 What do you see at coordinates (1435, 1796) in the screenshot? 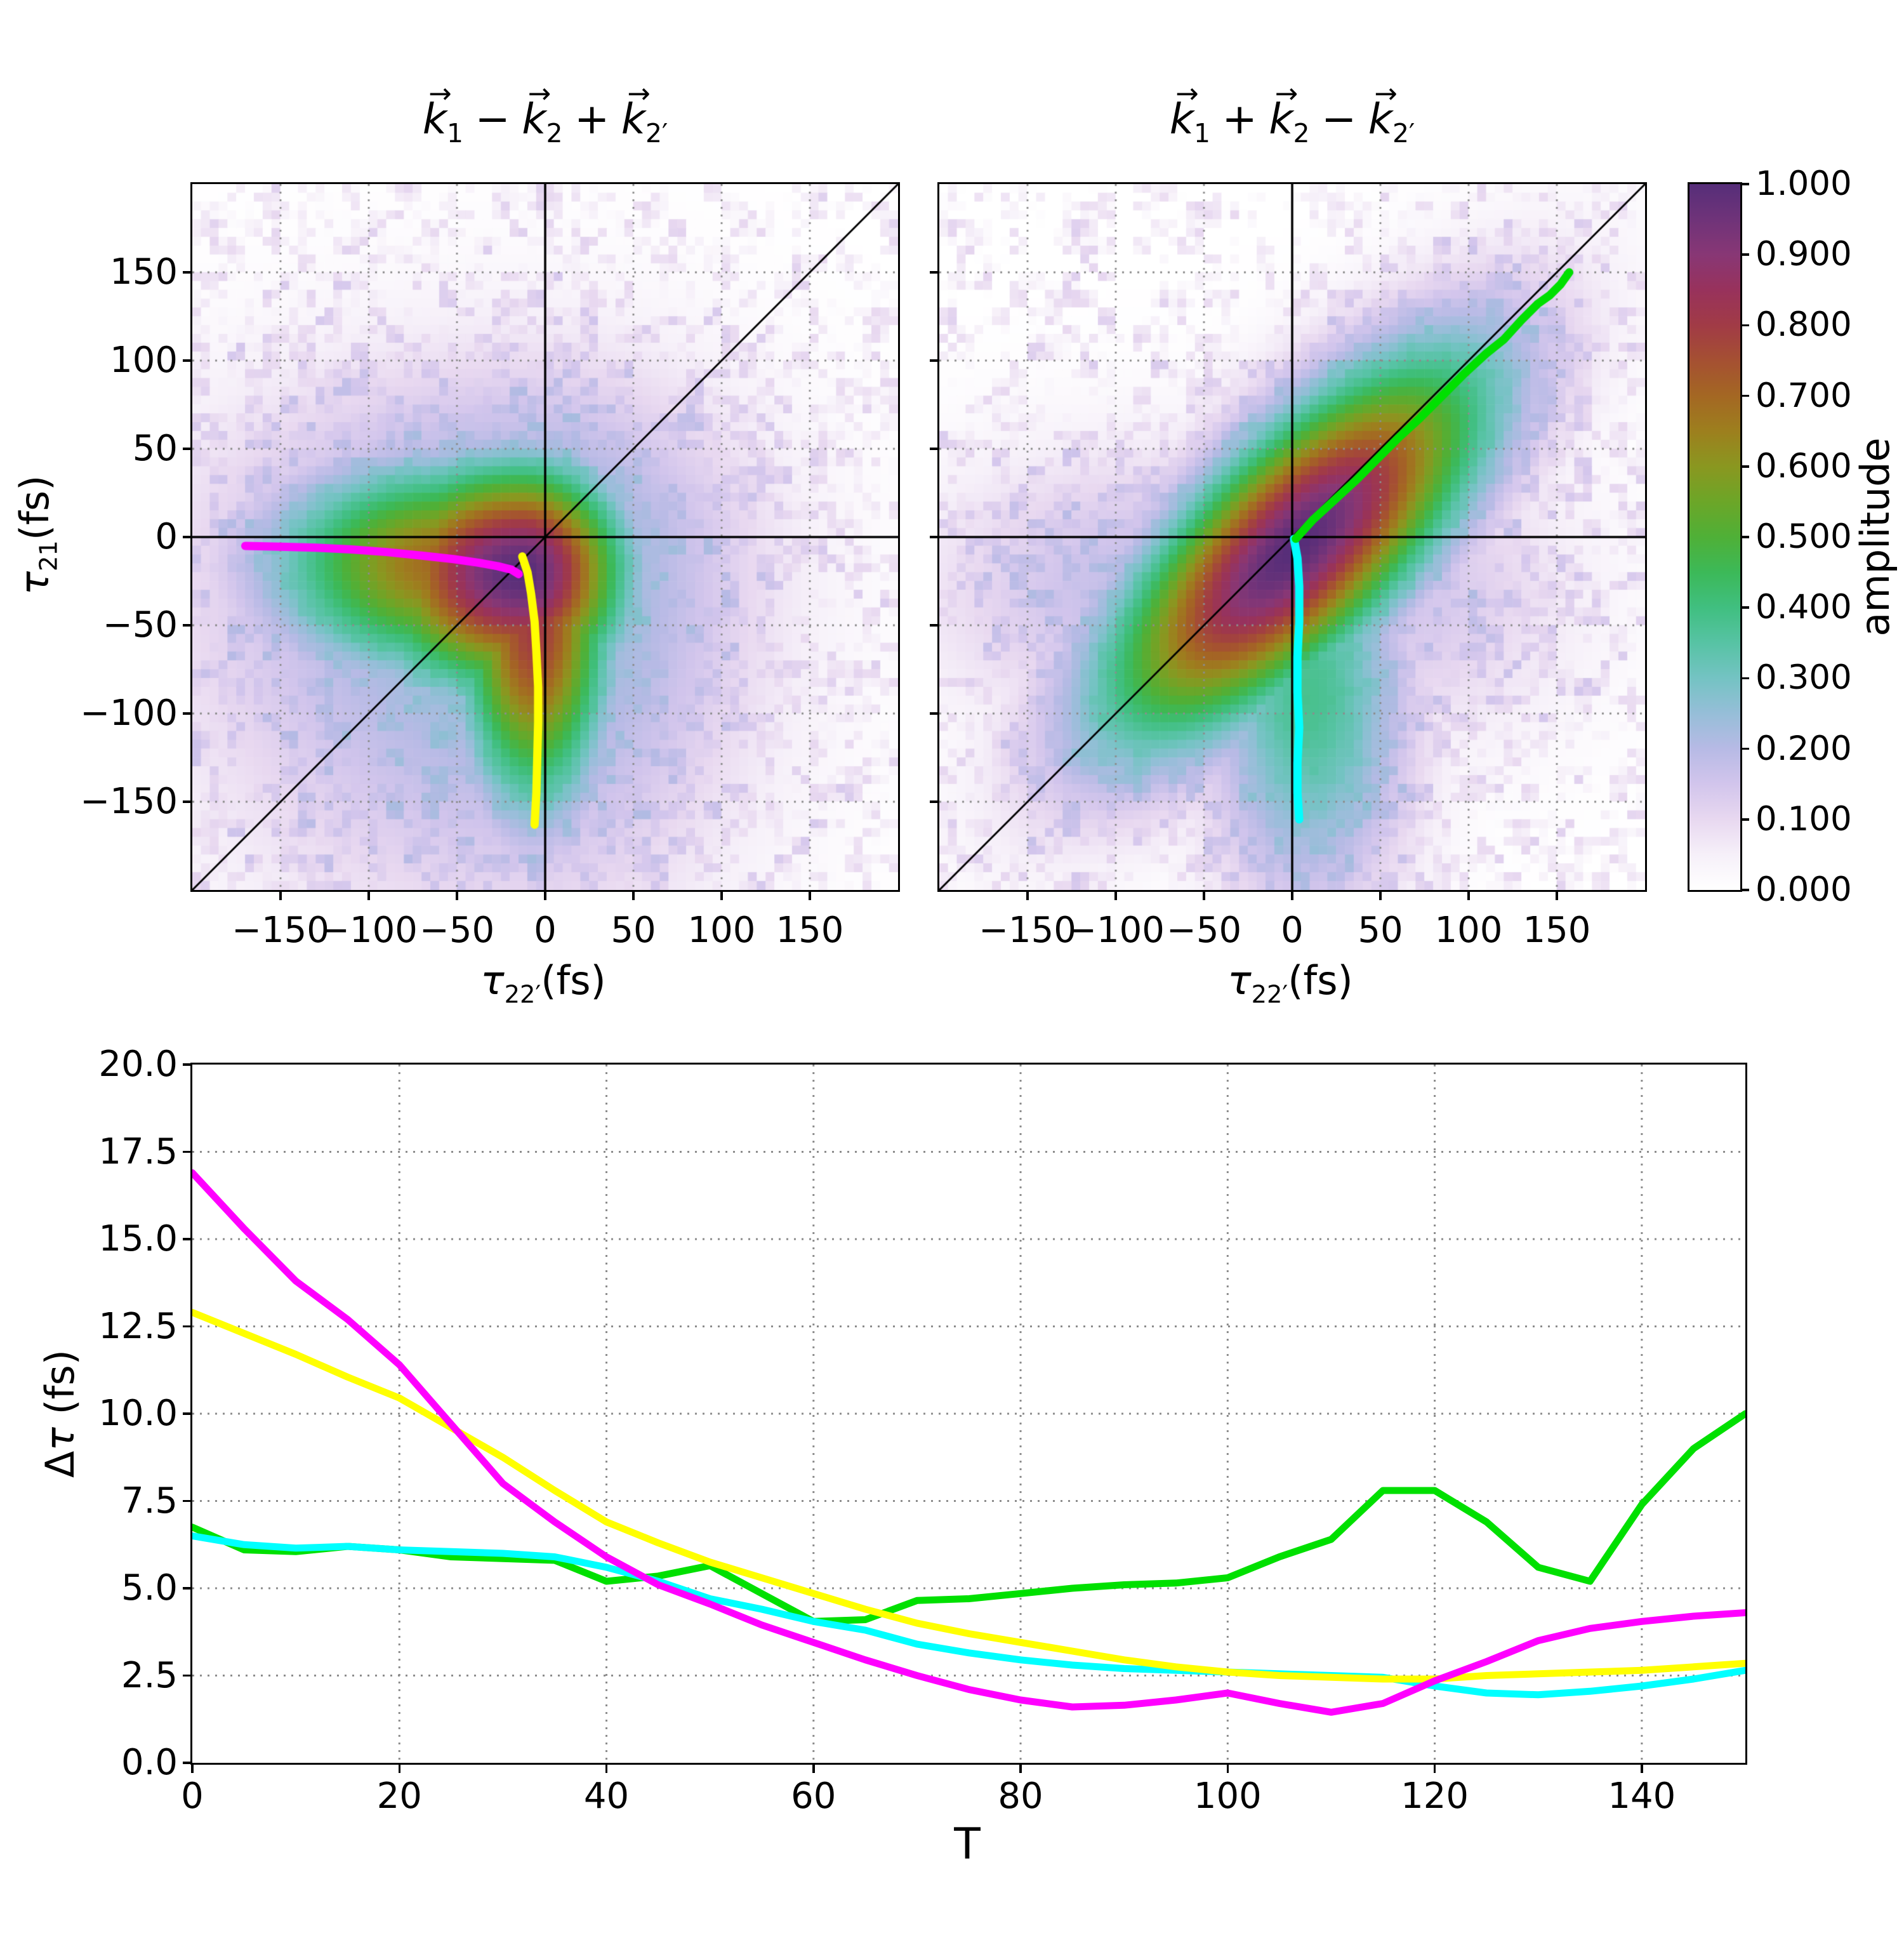
I see `x-tick-label: 120` at bounding box center [1435, 1796].